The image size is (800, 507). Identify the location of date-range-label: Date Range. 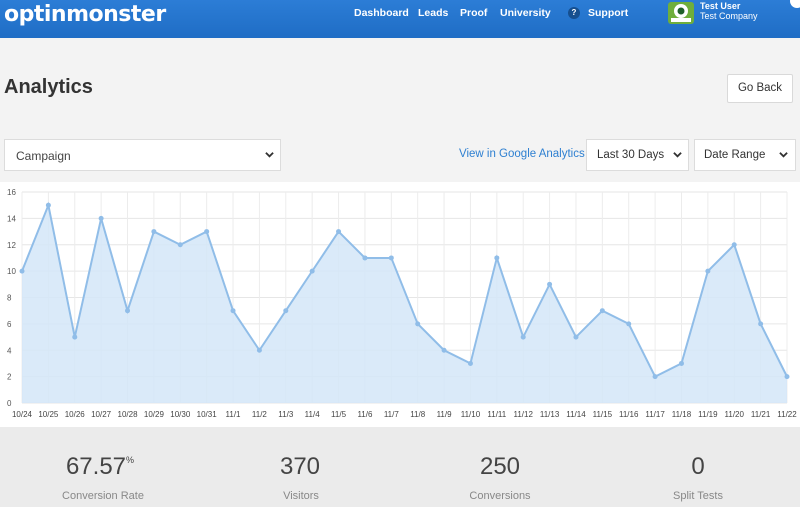
(735, 155).